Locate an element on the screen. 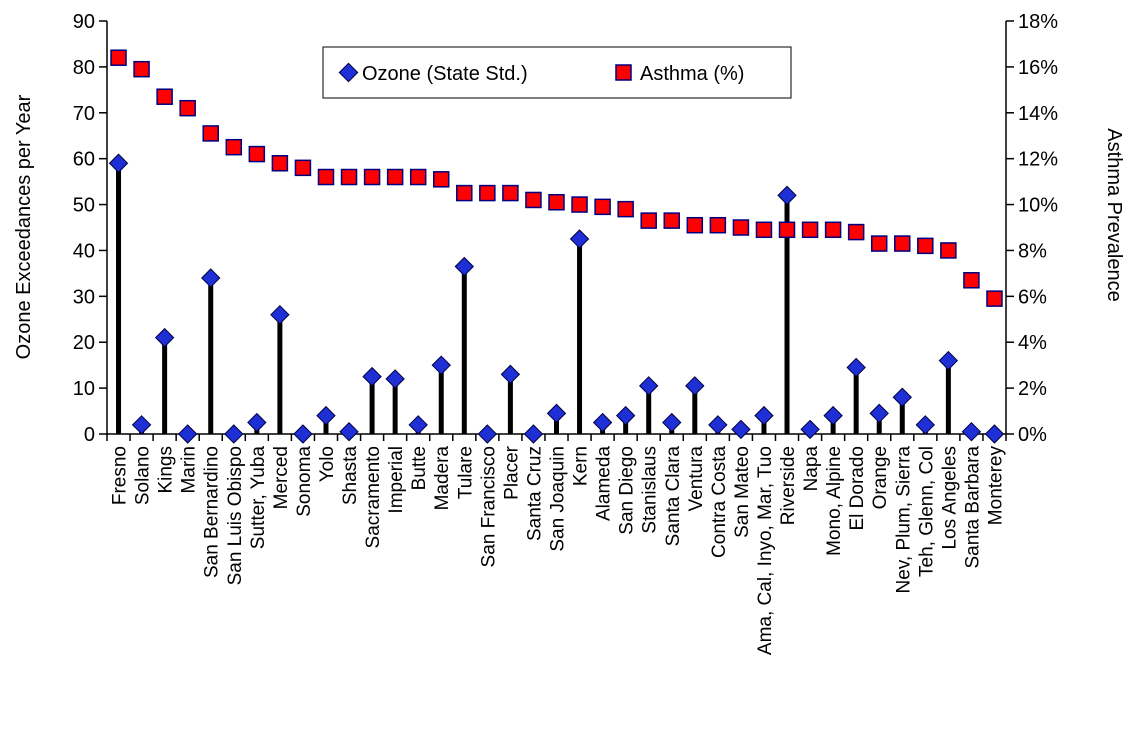 The width and height of the screenshot is (1125, 753). right-tick-label: 0% is located at coordinates (1032, 435).